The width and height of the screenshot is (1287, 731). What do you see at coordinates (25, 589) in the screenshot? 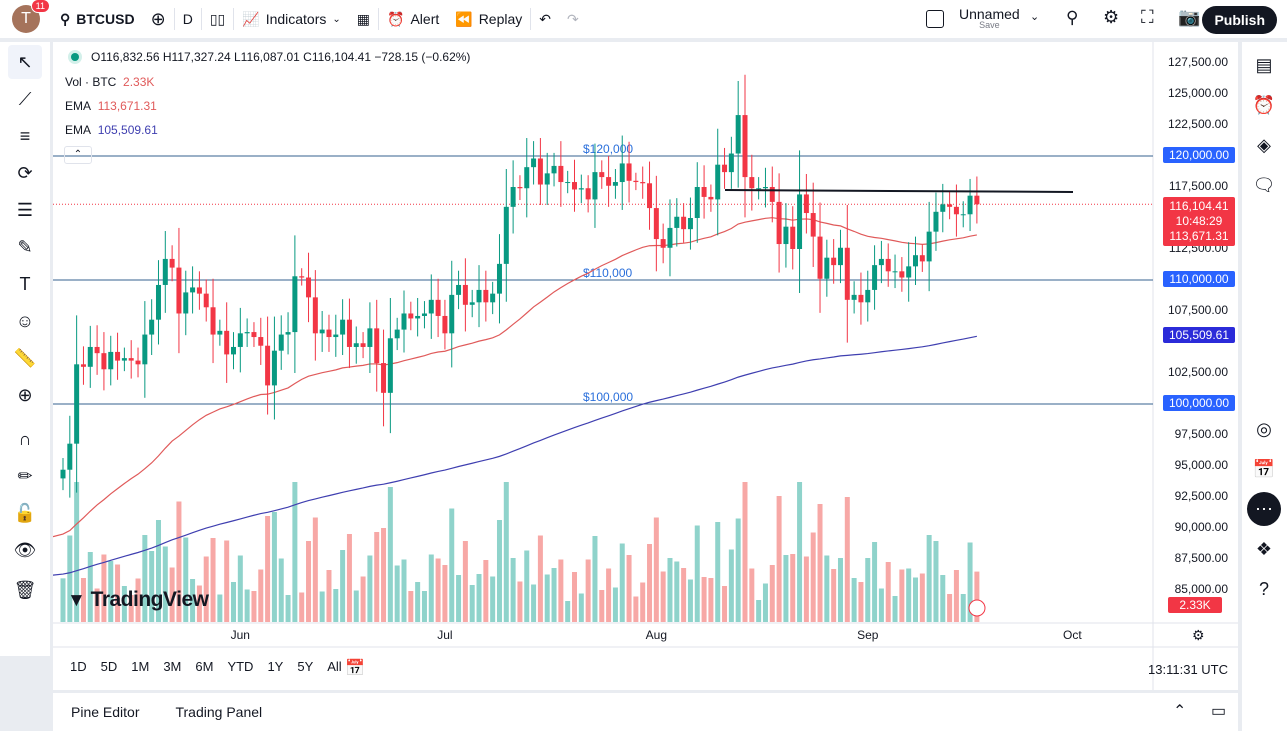
I see `trash-icon: 🗑` at bounding box center [25, 589].